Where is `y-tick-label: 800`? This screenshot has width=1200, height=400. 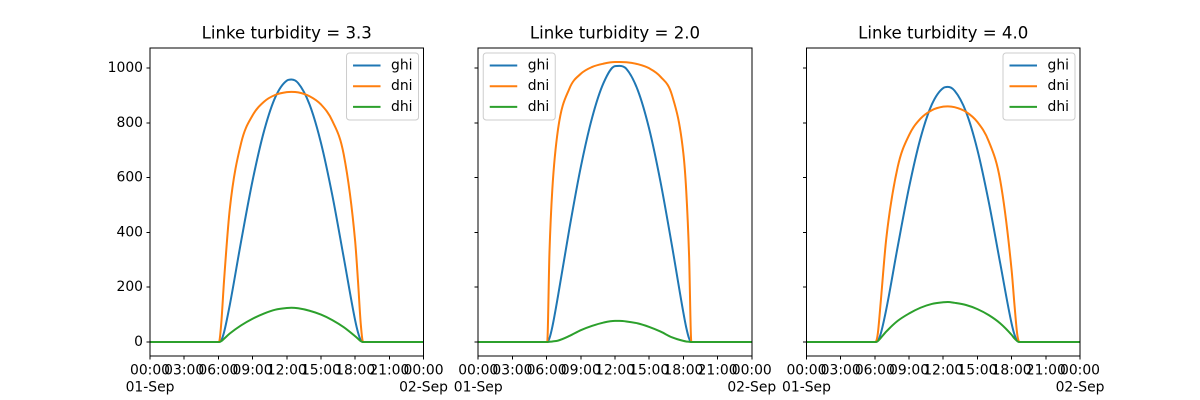 y-tick-label: 800 is located at coordinates (129, 123).